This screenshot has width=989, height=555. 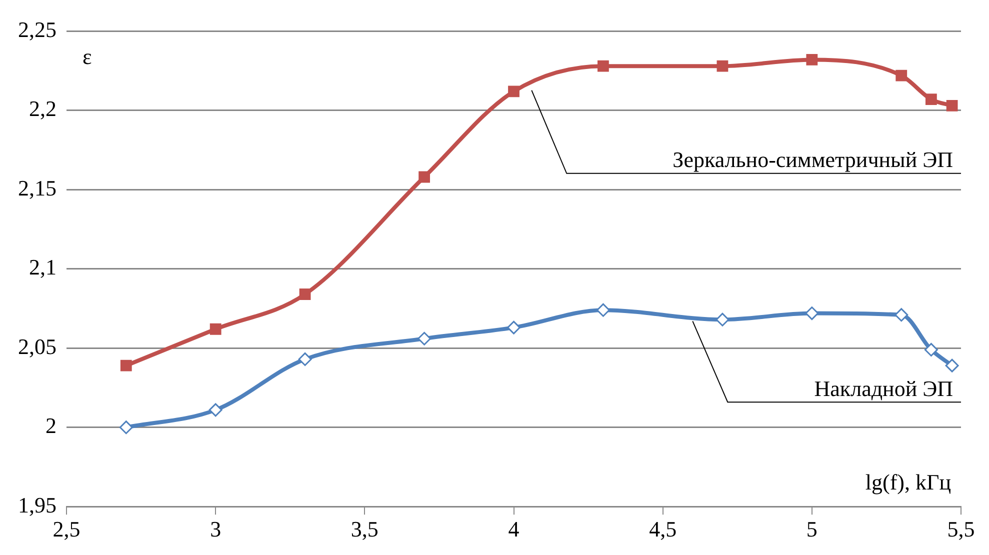 What do you see at coordinates (37, 187) in the screenshot?
I see `y-tick-label: 2,15` at bounding box center [37, 187].